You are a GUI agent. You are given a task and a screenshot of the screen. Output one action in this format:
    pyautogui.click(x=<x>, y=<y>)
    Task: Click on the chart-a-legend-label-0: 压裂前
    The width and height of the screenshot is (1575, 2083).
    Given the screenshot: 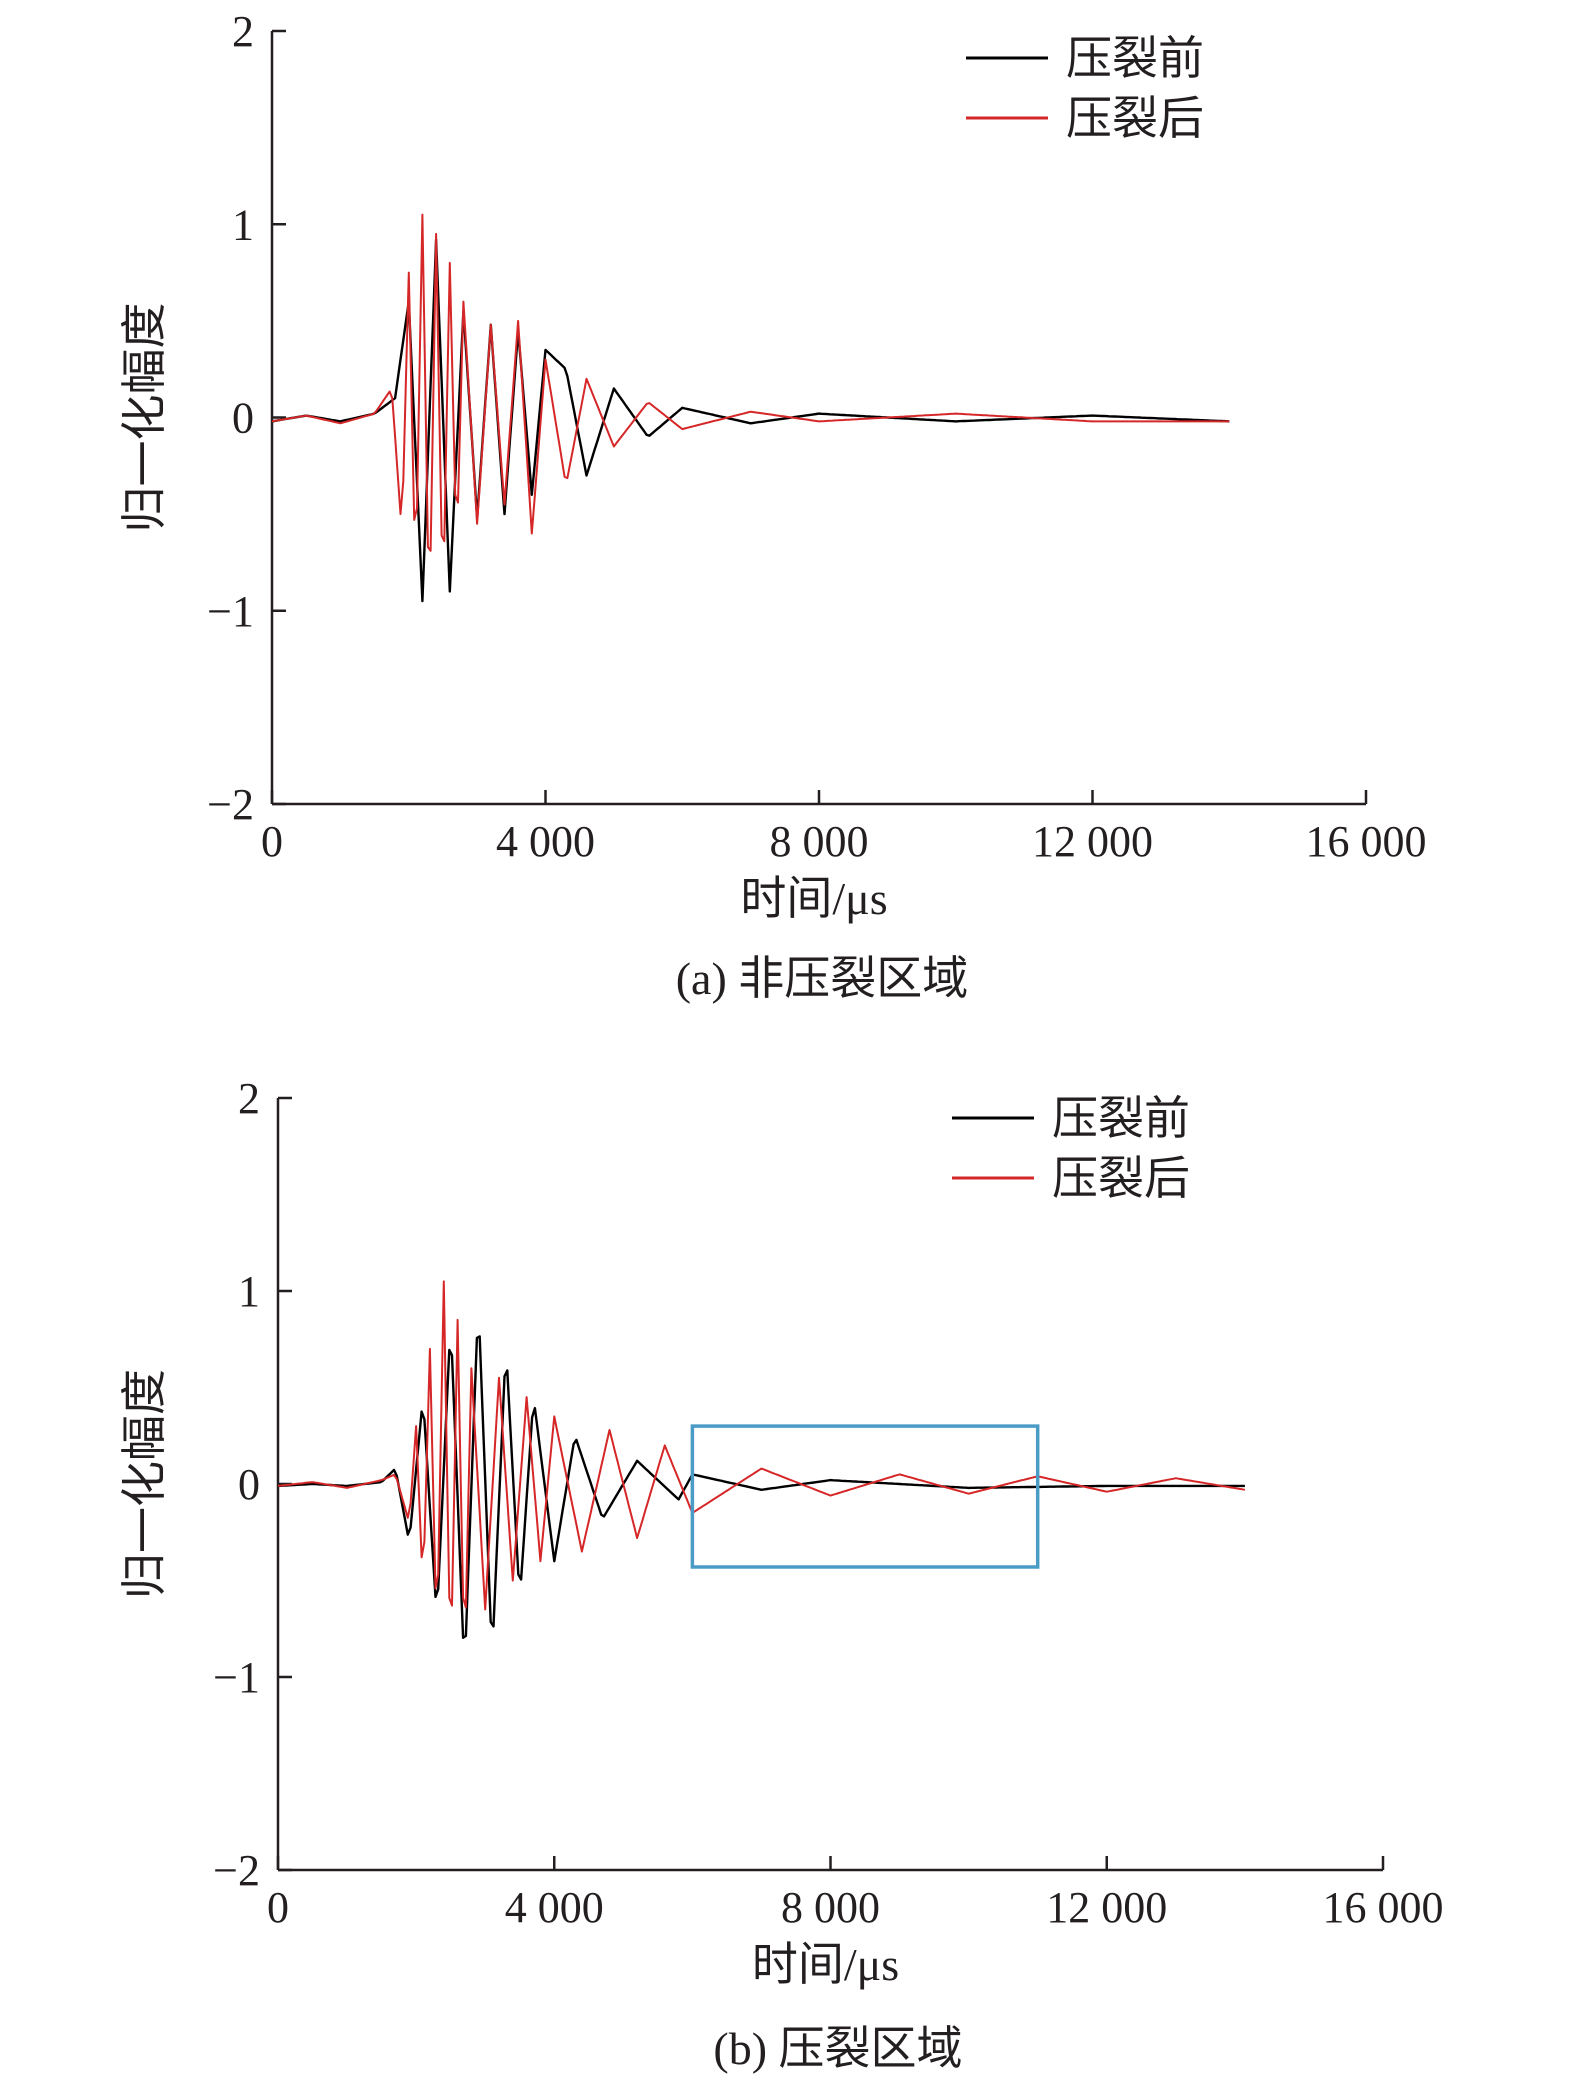 What is the action you would take?
    pyautogui.click(x=1135, y=58)
    